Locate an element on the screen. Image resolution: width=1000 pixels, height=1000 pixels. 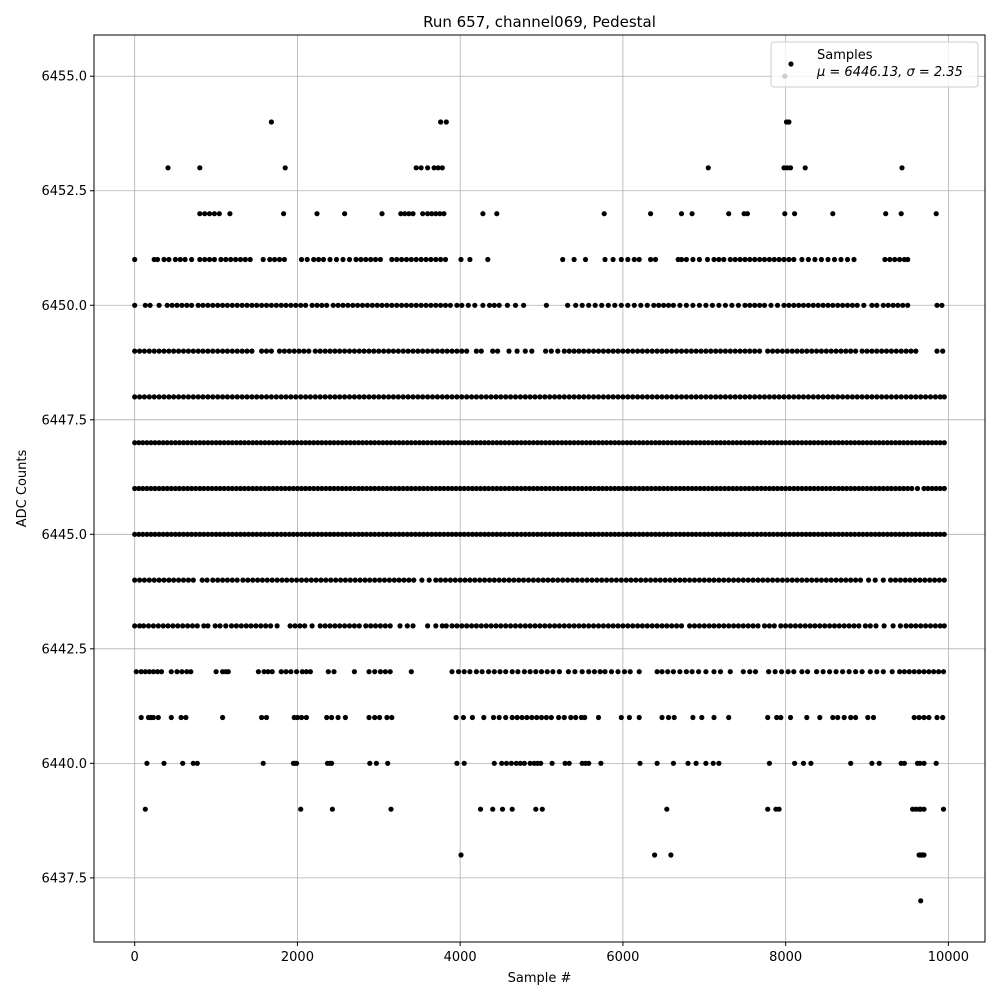
x-axis-label: Sample # is located at coordinates (540, 978).